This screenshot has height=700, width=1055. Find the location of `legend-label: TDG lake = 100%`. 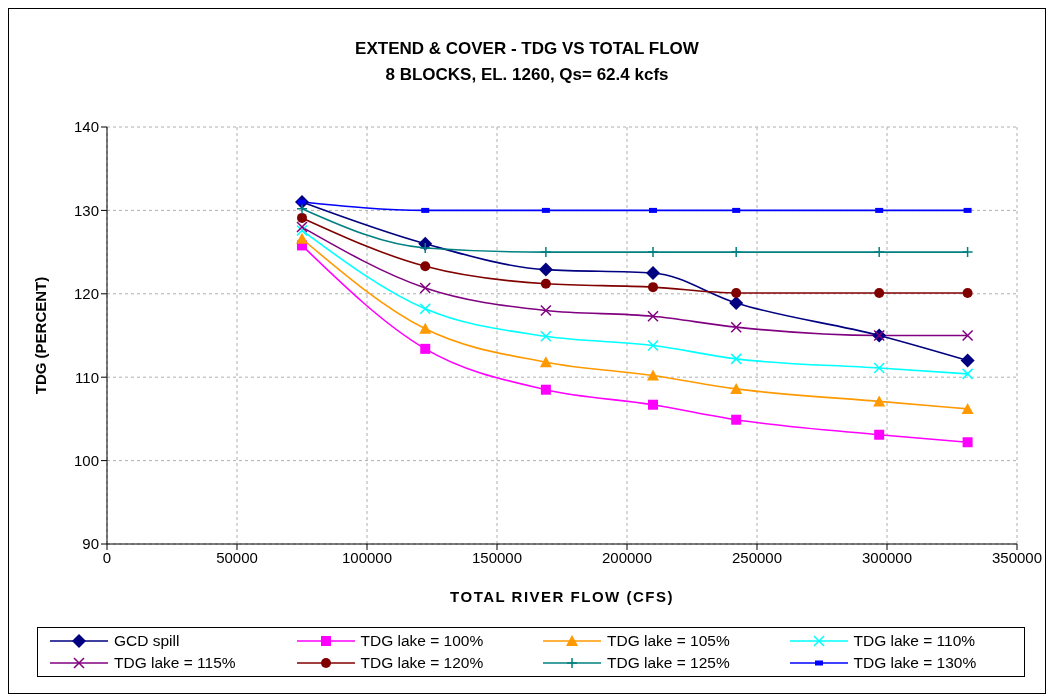

legend-label: TDG lake = 100% is located at coordinates (422, 641).